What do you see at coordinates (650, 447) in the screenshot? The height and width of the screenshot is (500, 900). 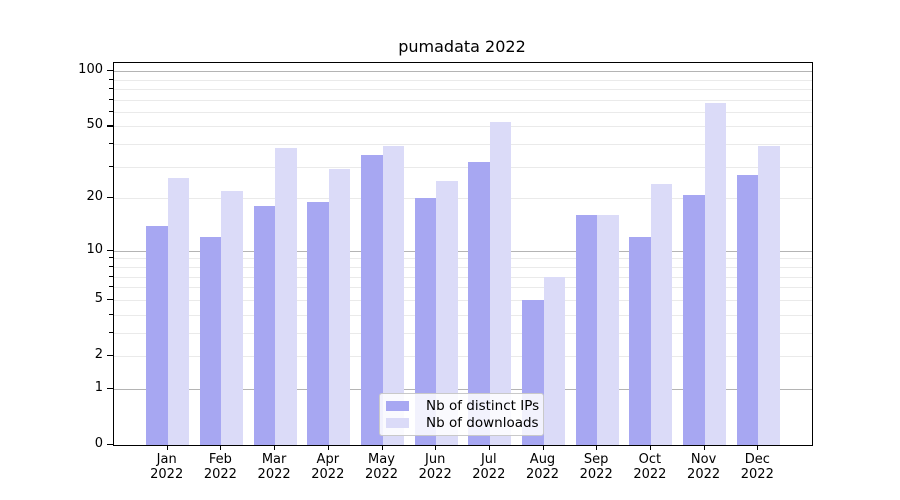 I see `x-tick-mark-oct` at bounding box center [650, 447].